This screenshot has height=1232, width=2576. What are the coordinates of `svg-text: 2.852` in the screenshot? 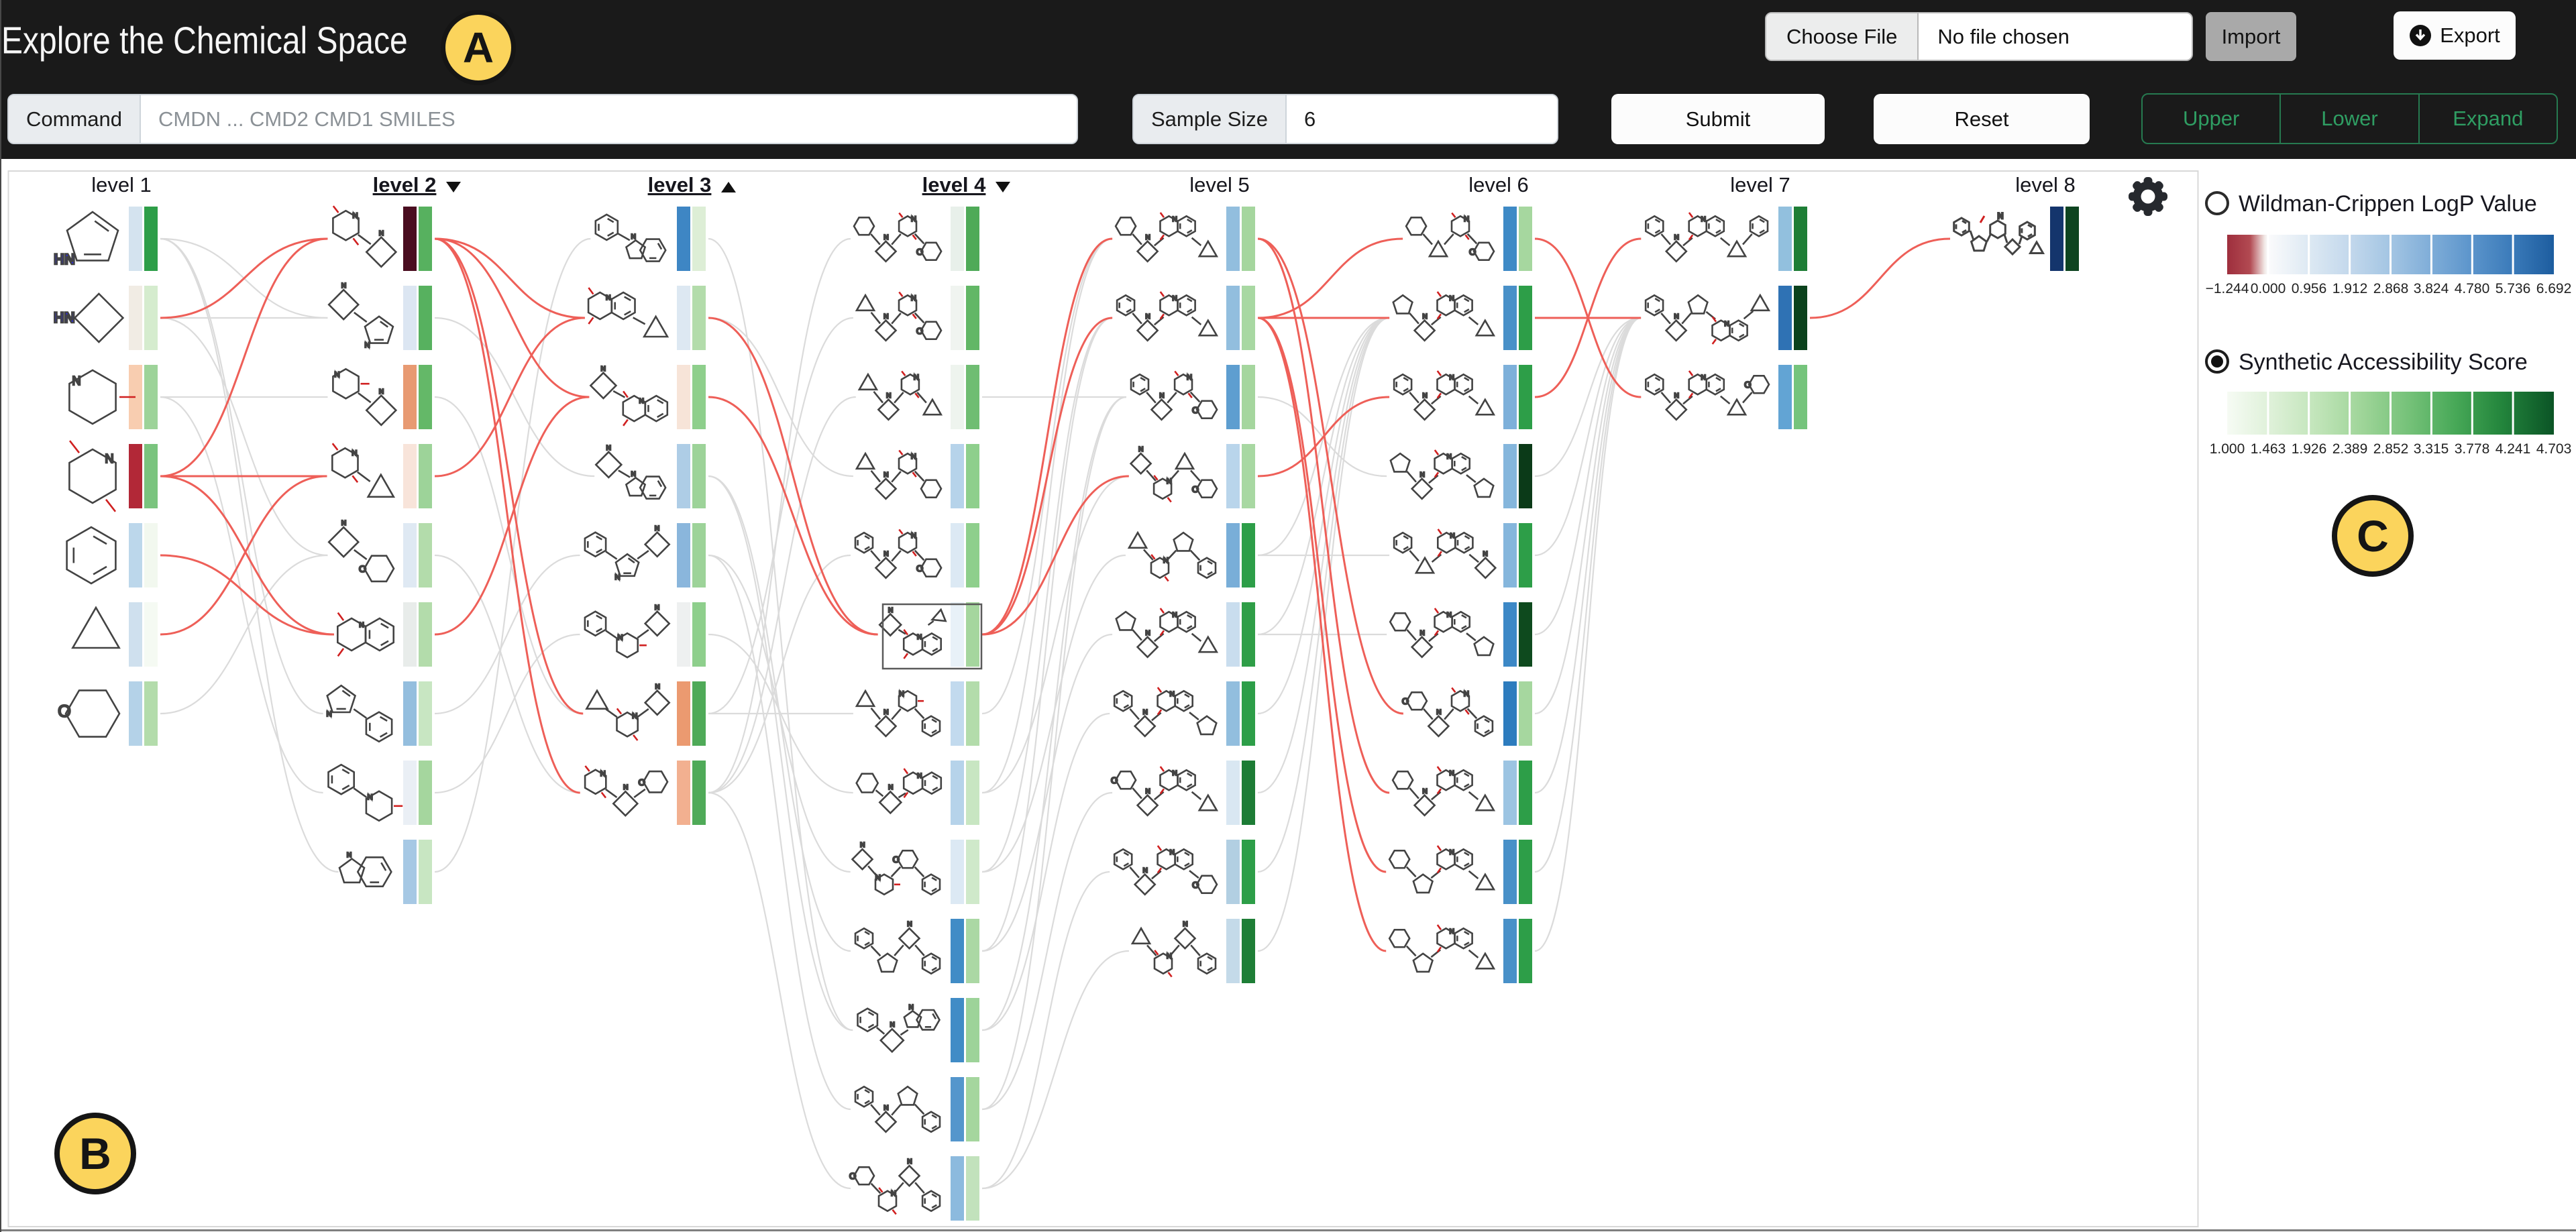 It's located at (2391, 449).